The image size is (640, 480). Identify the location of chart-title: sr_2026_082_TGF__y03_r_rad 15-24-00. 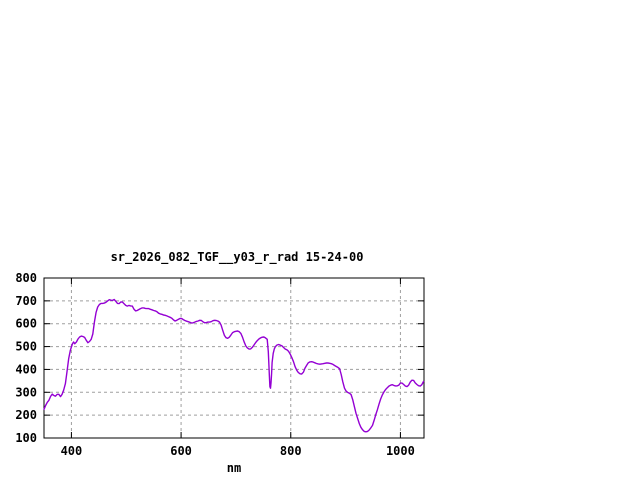
(237, 257).